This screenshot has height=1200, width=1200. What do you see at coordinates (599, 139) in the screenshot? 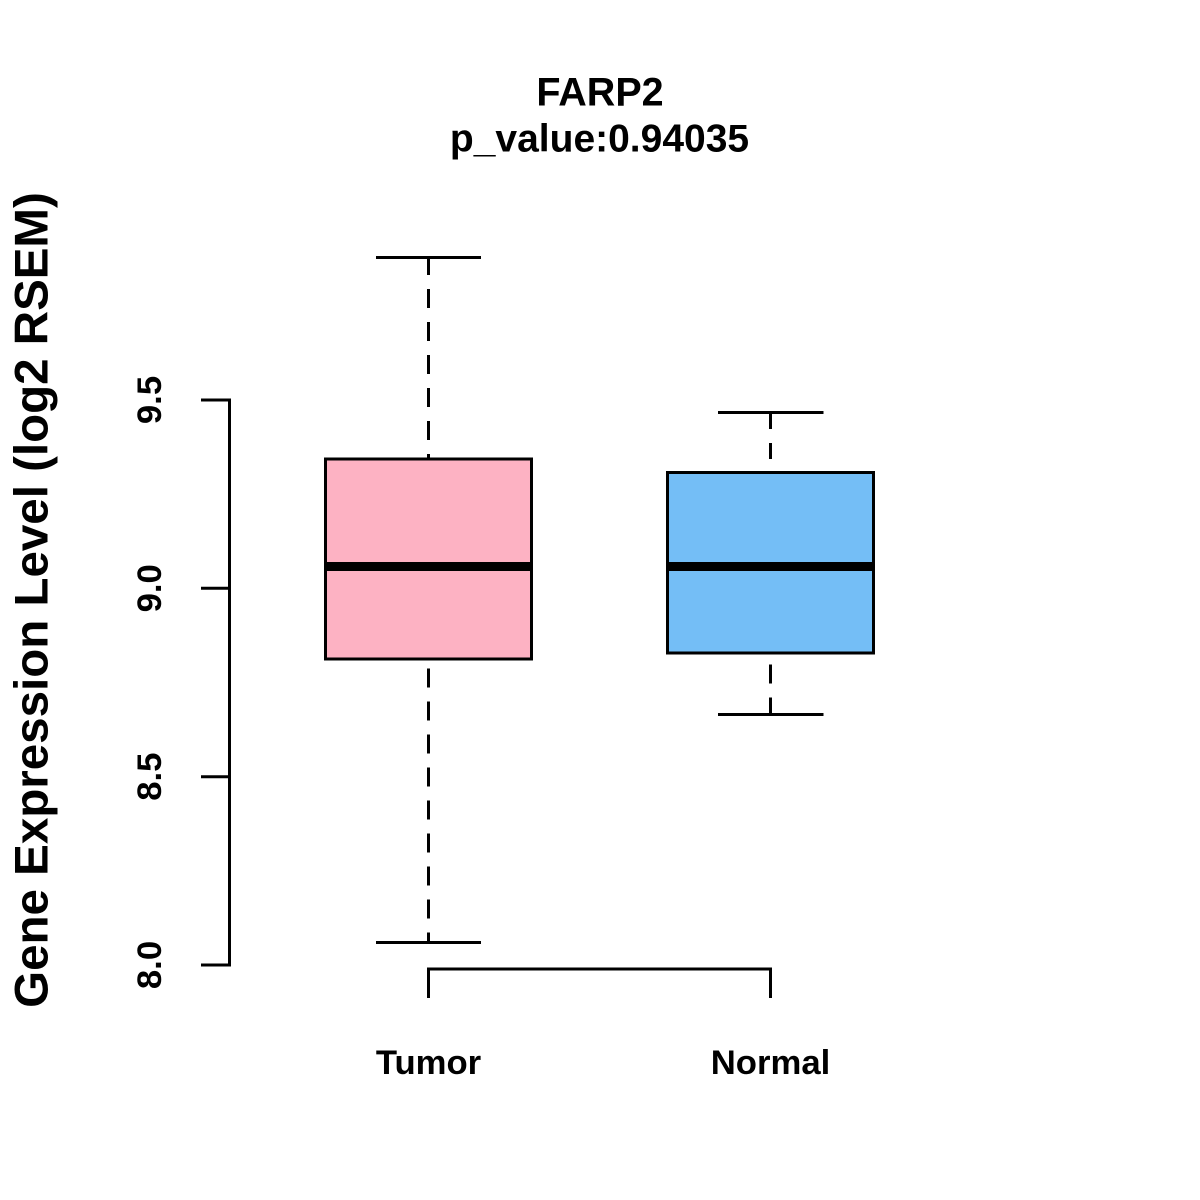
I see `svg-text: p_value:0.94035` at bounding box center [599, 139].